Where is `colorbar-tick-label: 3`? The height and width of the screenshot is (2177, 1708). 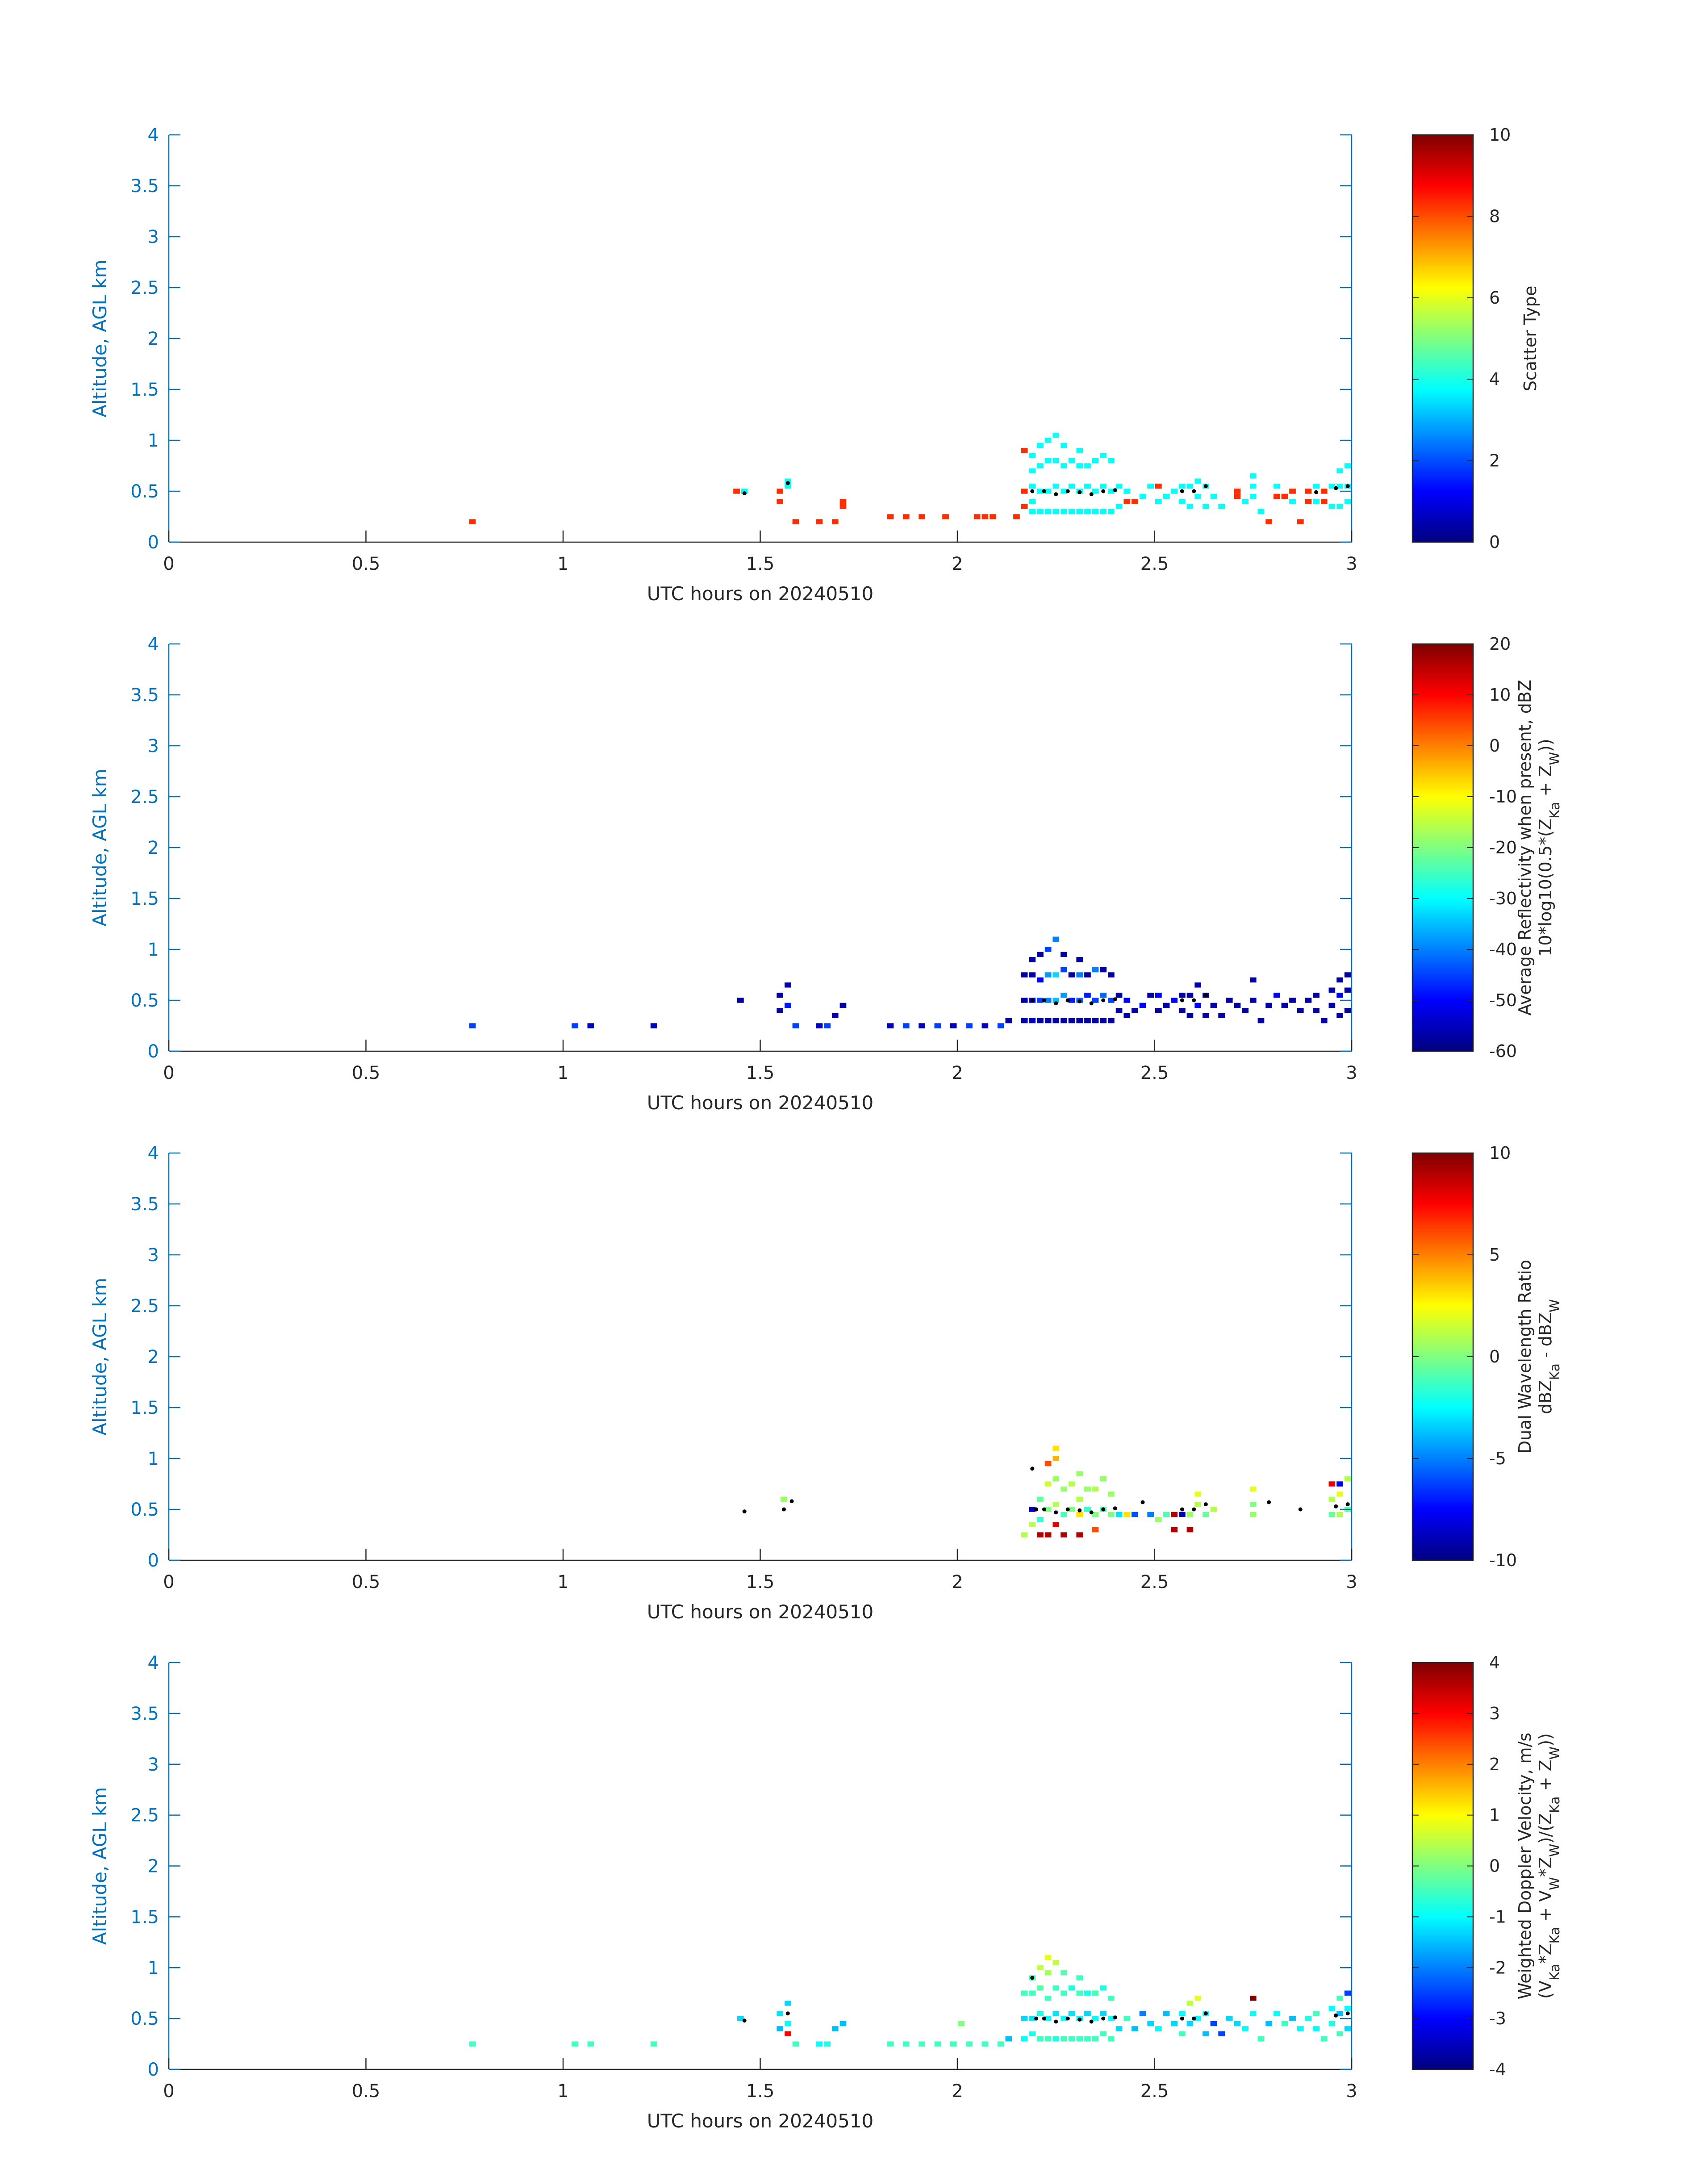 colorbar-tick-label: 3 is located at coordinates (1494, 1713).